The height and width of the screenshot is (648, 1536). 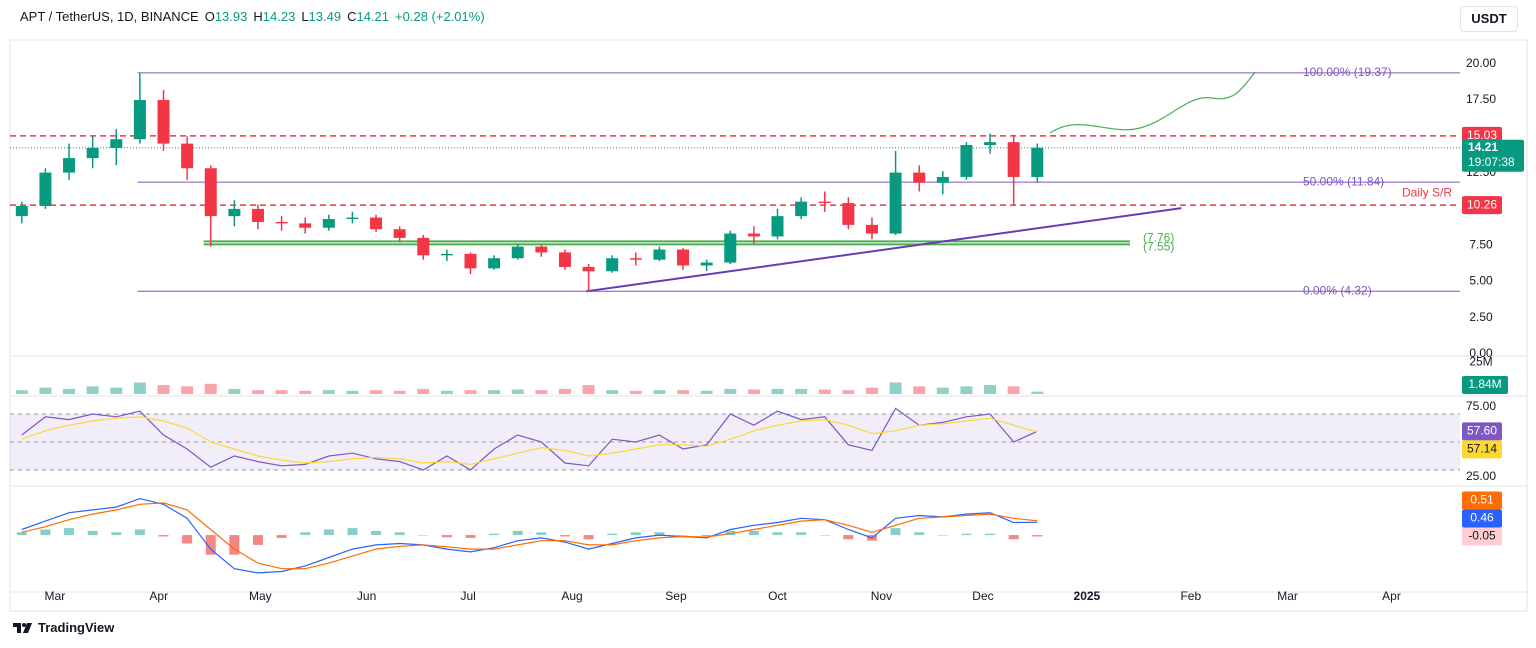 What do you see at coordinates (1427, 192) in the screenshot?
I see `sr-annotation: Daily S/R` at bounding box center [1427, 192].